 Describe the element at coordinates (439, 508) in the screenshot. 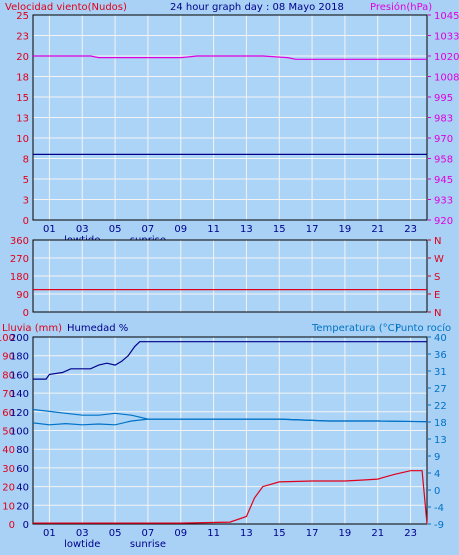

I see `y-tick-label-right: -4` at that location.